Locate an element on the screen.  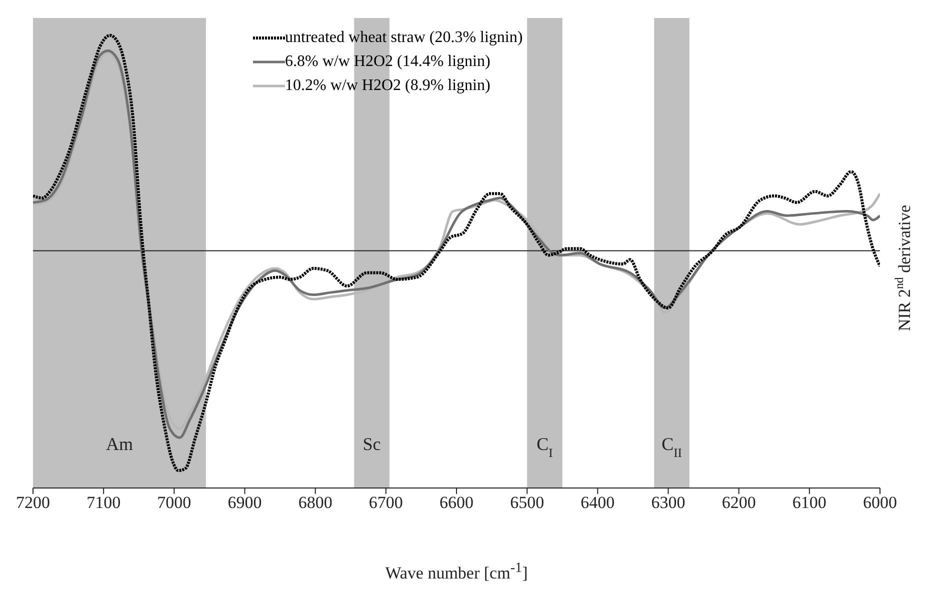
x-tick-label: 6400 is located at coordinates (597, 502).